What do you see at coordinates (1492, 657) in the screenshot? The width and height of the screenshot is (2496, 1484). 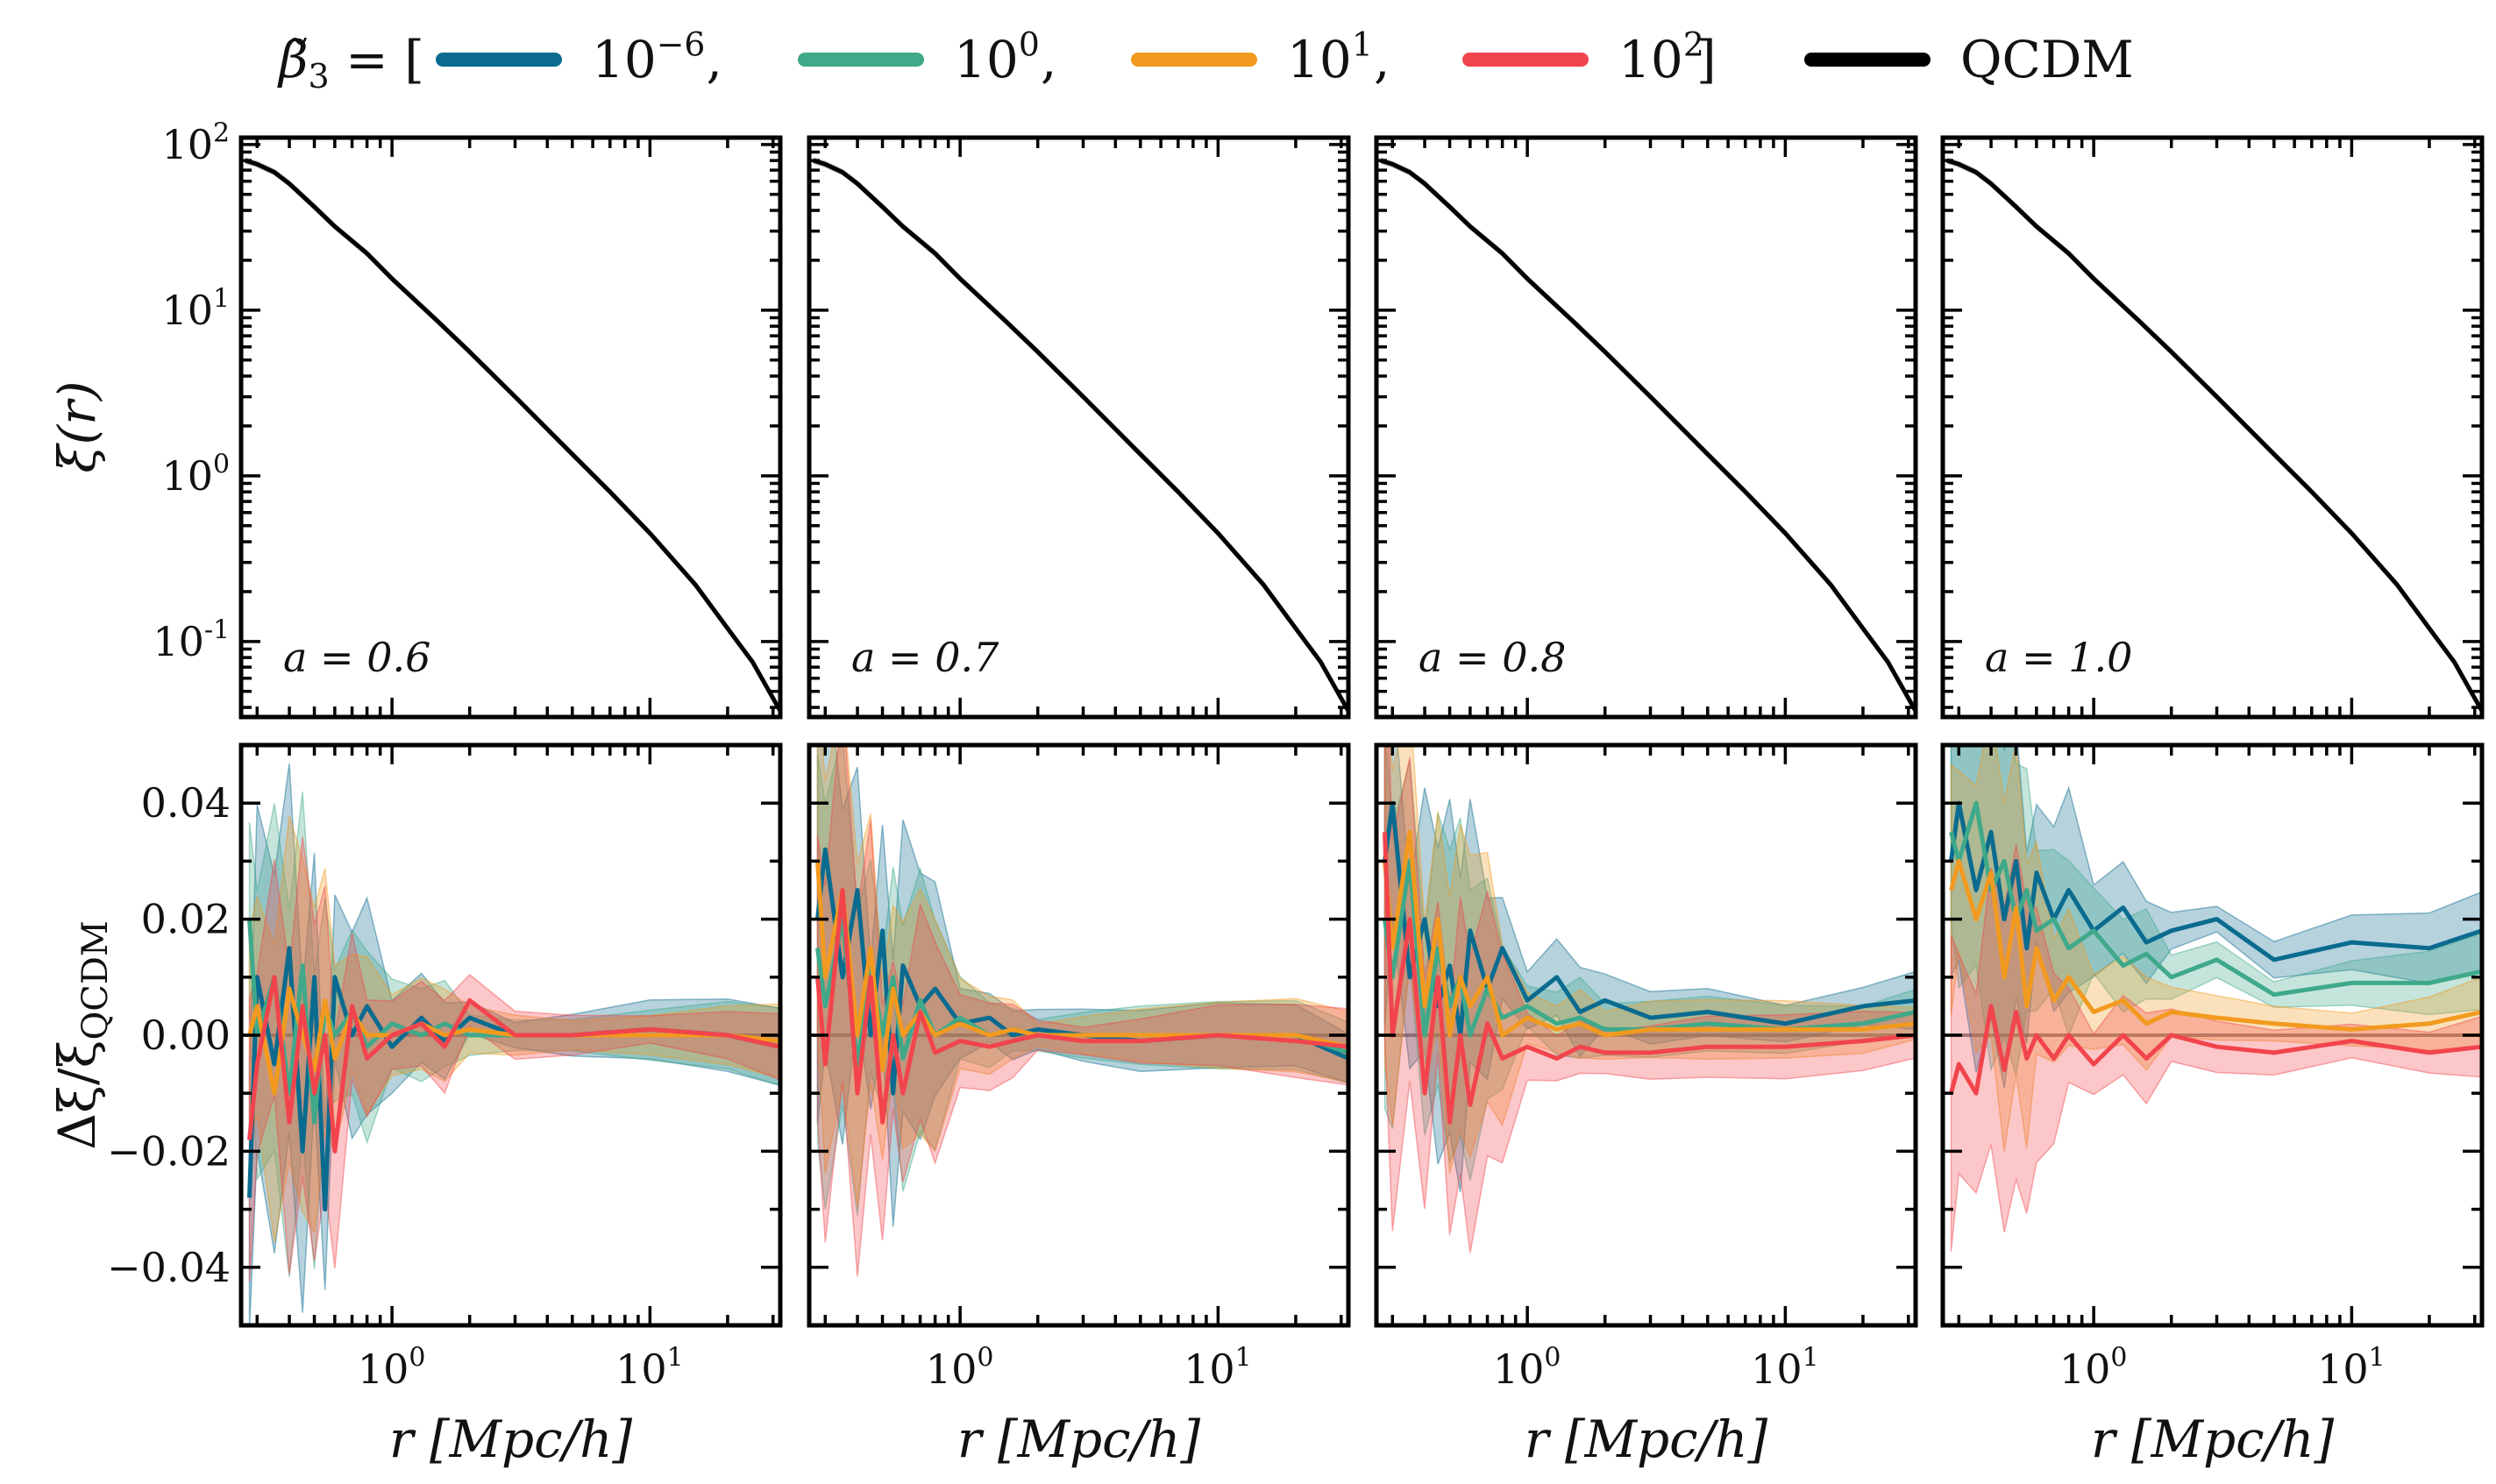 I see `panel-annotation: a = 0.8` at bounding box center [1492, 657].